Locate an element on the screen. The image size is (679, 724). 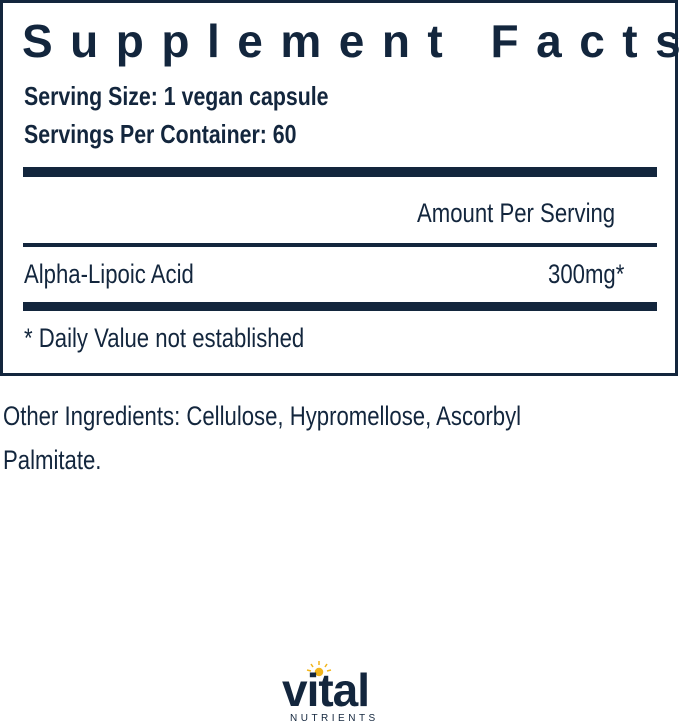
vital-nutrients-logo: vital NUTRIENTS is located at coordinates (330, 692).